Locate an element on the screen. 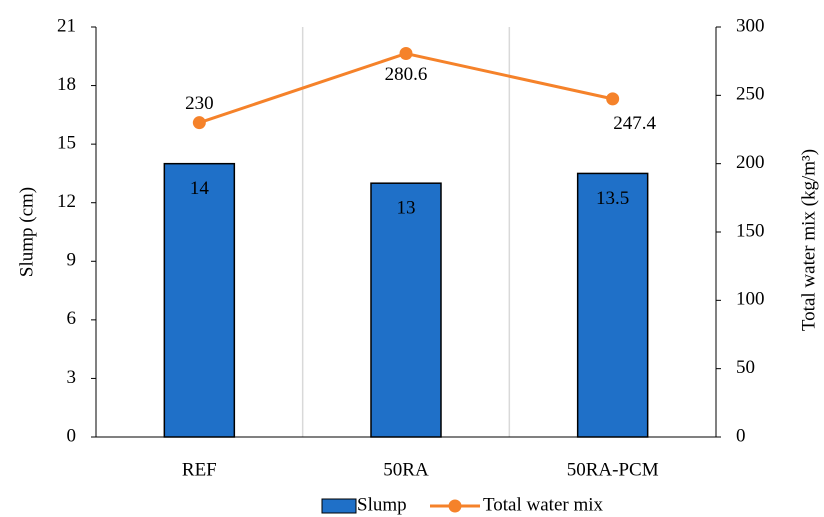 The height and width of the screenshot is (517, 824). y-tick-label: 15 is located at coordinates (66, 143).